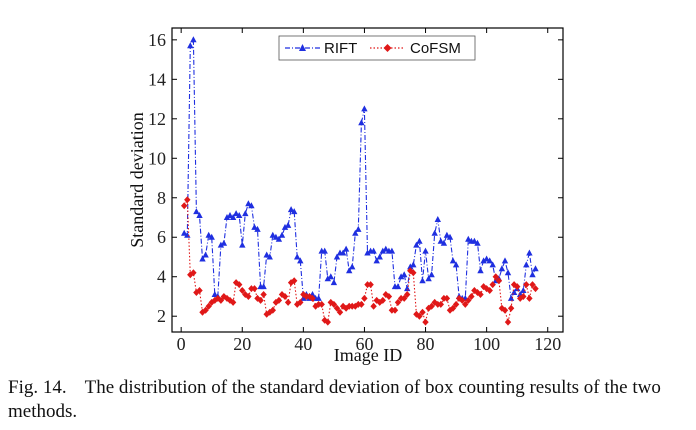  Describe the element at coordinates (387, 48) in the screenshot. I see `legend-marker-cofsm` at that location.